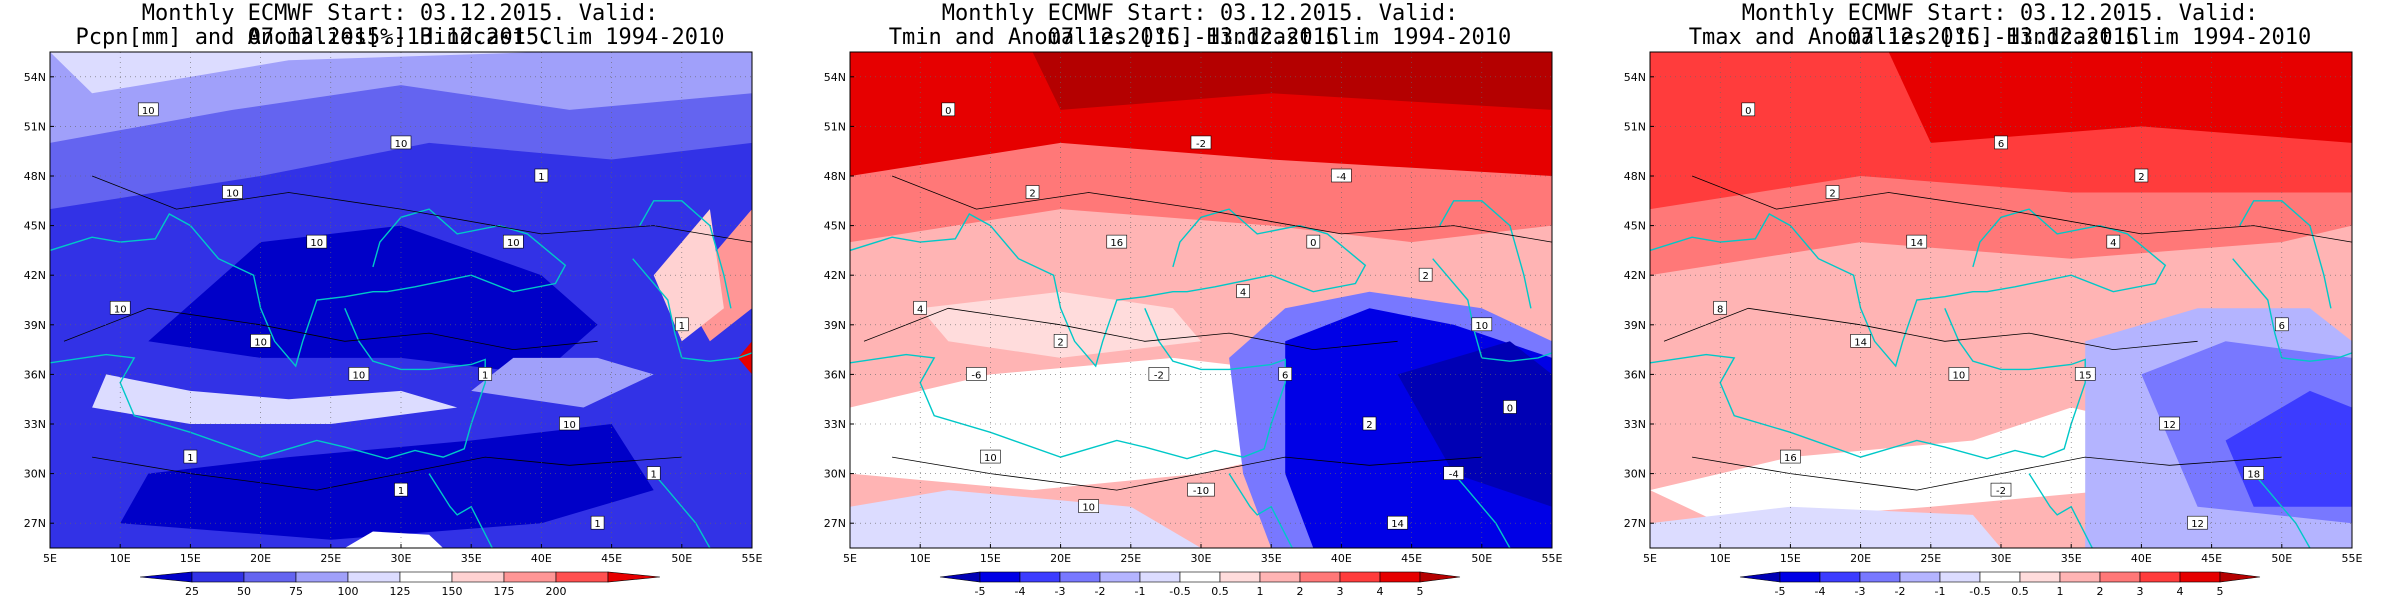 This screenshot has width=2400, height=600. Describe the element at coordinates (1790, 456) in the screenshot. I see `contour-label: 16` at that location.